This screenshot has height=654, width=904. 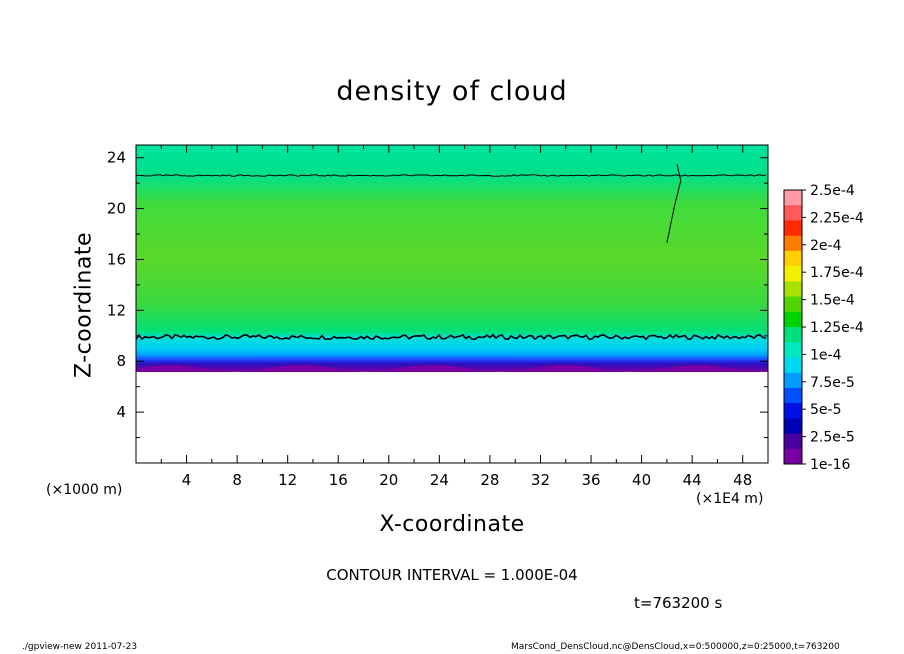 What do you see at coordinates (540, 480) in the screenshot?
I see `x-tick-label: 32` at bounding box center [540, 480].